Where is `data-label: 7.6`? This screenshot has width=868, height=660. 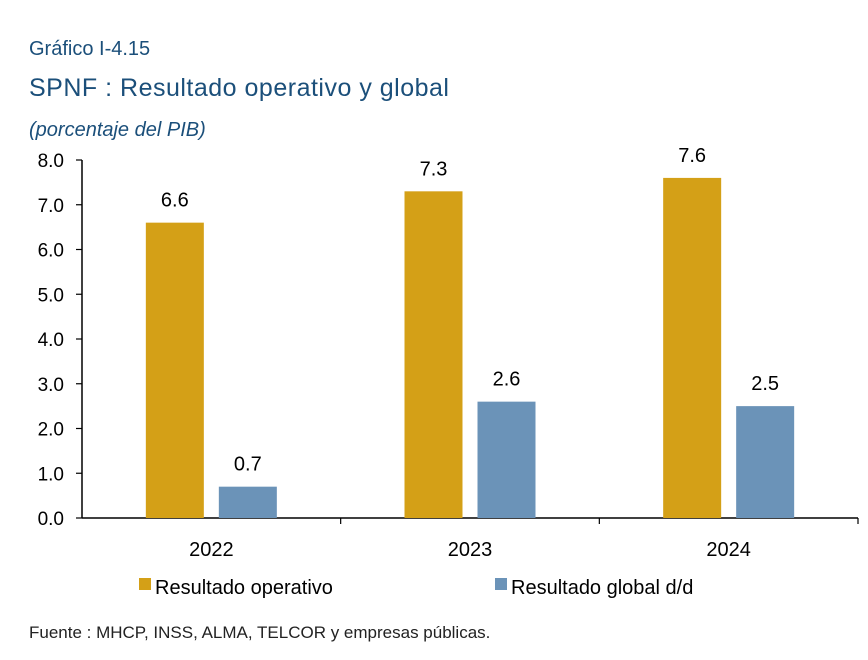 data-label: 7.6 is located at coordinates (692, 156).